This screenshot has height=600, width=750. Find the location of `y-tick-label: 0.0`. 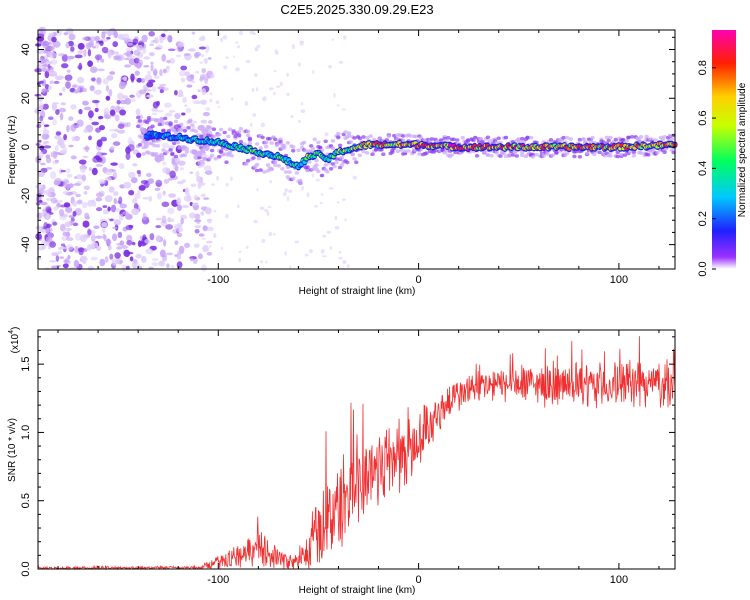

y-tick-label: 0.0 is located at coordinates (26, 568).